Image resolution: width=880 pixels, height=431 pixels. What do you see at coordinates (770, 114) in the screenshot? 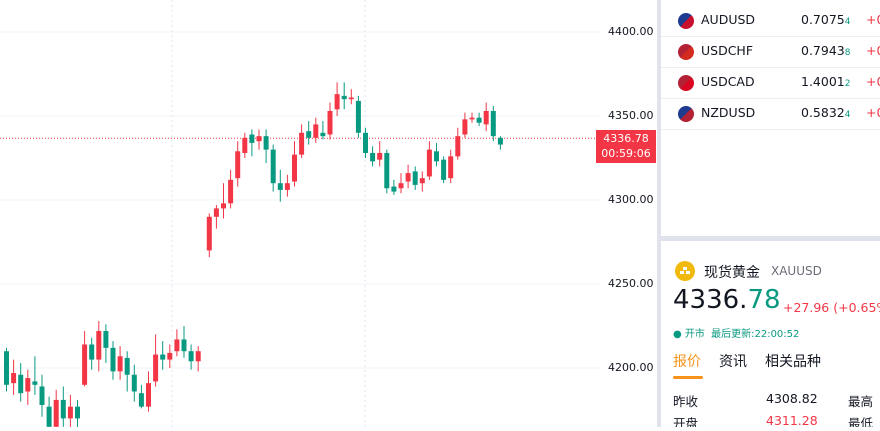
I see `watchlist-row-nzdusd: NZDUSD 0.58324 +0` at bounding box center [770, 114].